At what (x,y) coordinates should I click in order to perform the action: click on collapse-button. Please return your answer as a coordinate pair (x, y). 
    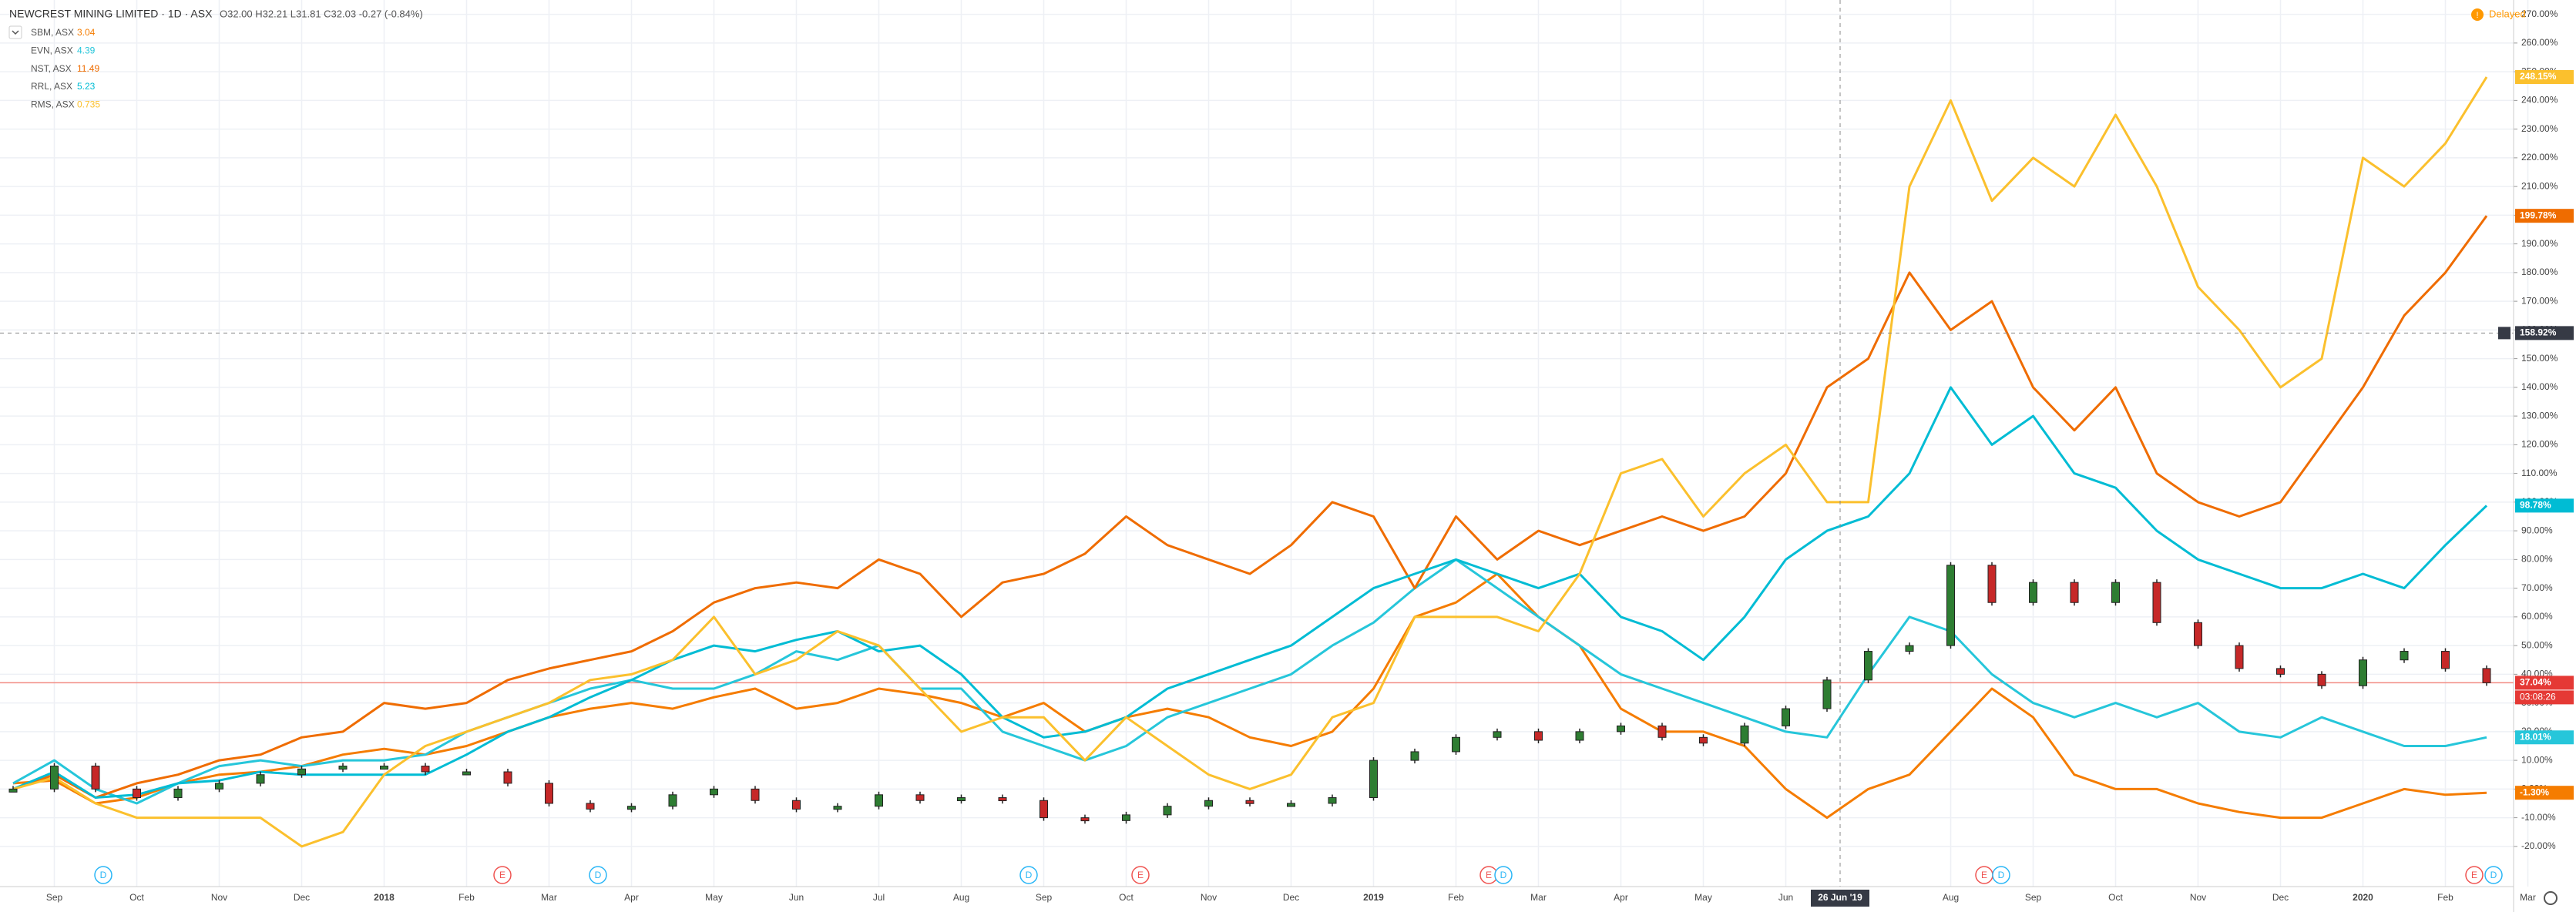
    Looking at the image, I should click on (15, 32).